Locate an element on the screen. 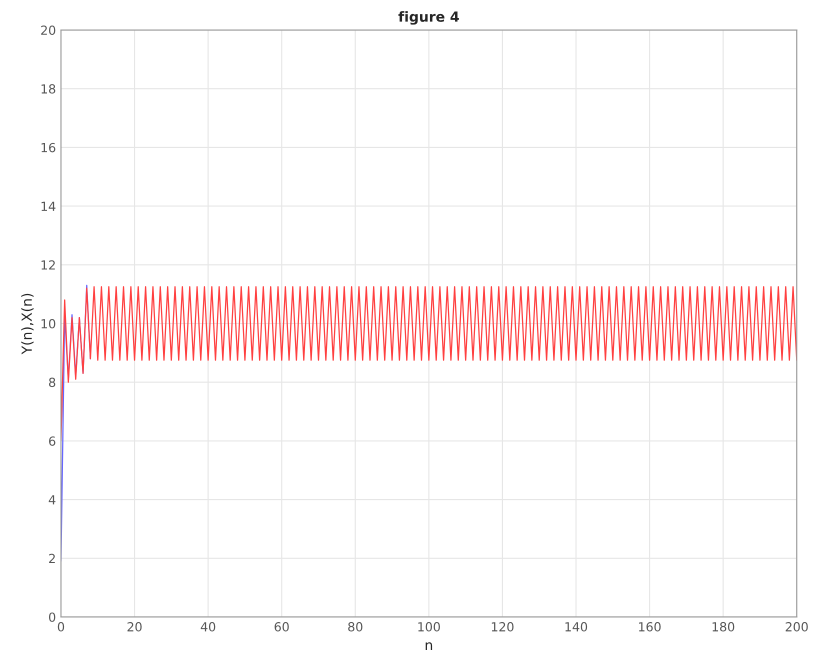  x-tick-label: 0 is located at coordinates (61, 627).